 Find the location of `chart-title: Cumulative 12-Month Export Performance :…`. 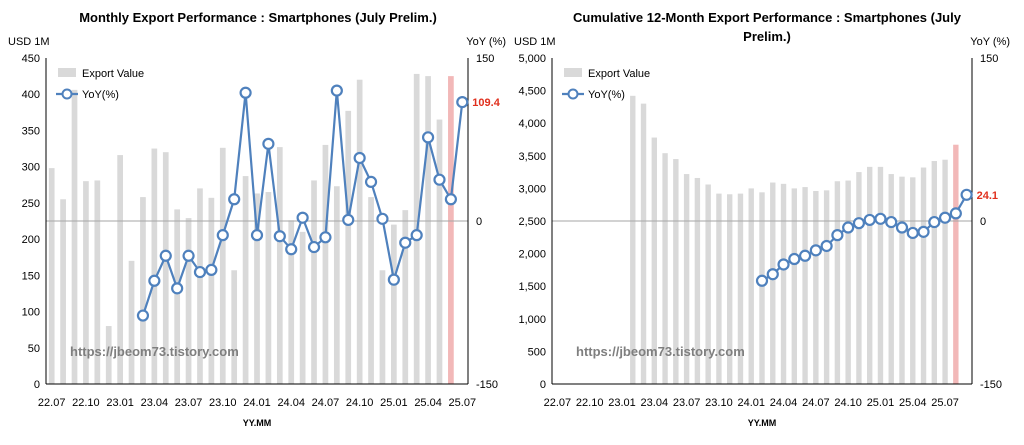

chart-title: Cumulative 12-Month Export Performance :… is located at coordinates (767, 17).